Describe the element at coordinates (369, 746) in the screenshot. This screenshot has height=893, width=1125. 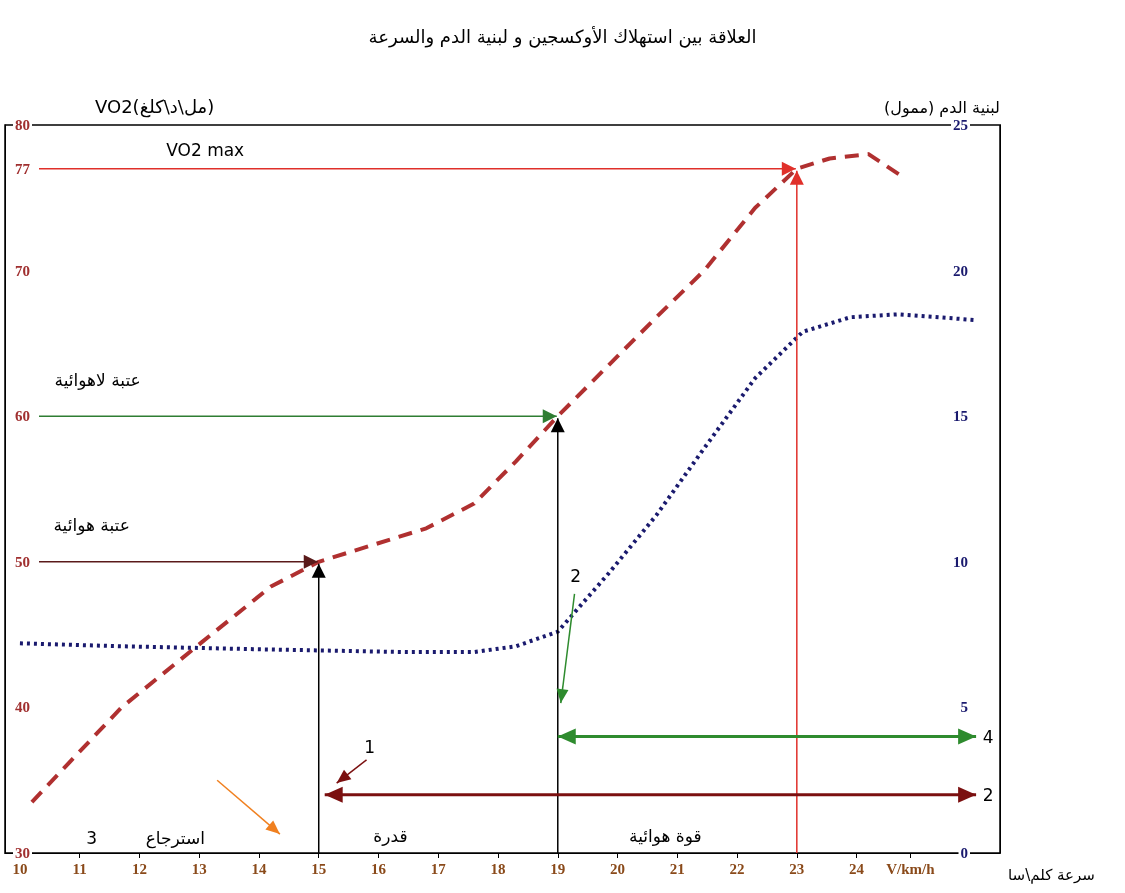
I see `annotation: 1` at that location.